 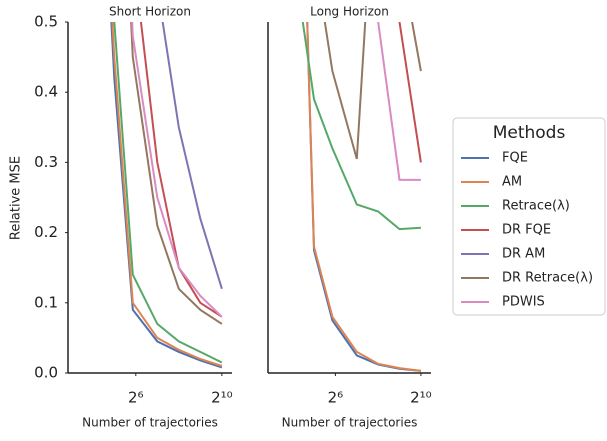 What do you see at coordinates (16, 198) in the screenshot?
I see `y-axis-label: Relative MSE` at bounding box center [16, 198].